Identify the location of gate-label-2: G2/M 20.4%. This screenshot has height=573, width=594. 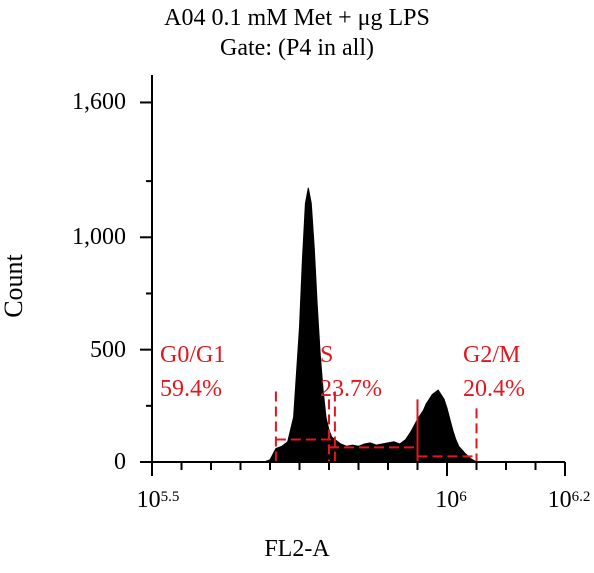
(494, 372).